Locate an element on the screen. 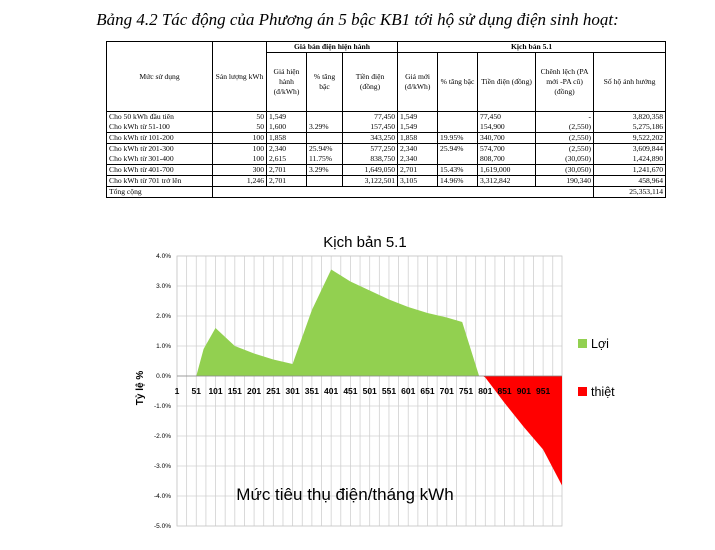 Image resolution: width=715 pixels, height=550 pixels. cell-cur-bill: 77,450 is located at coordinates (370, 116).